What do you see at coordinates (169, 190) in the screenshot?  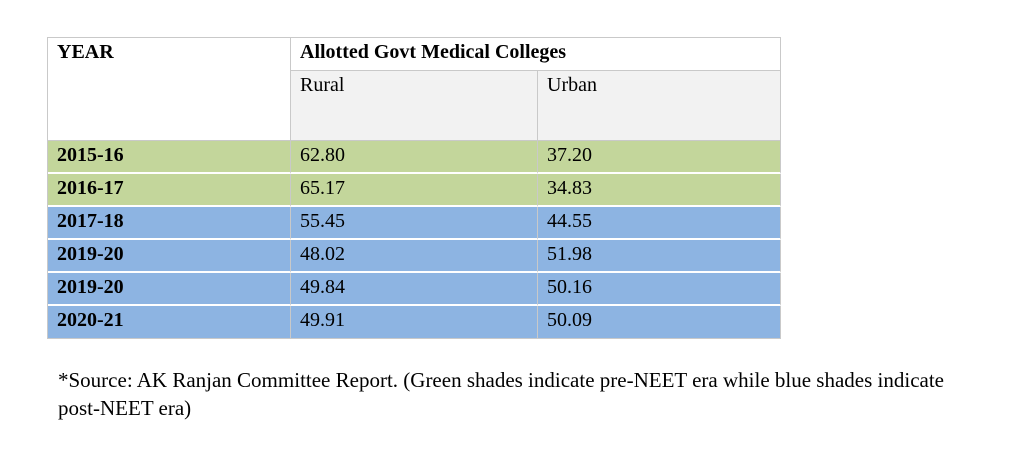 I see `year-cell: 2016-17` at bounding box center [169, 190].